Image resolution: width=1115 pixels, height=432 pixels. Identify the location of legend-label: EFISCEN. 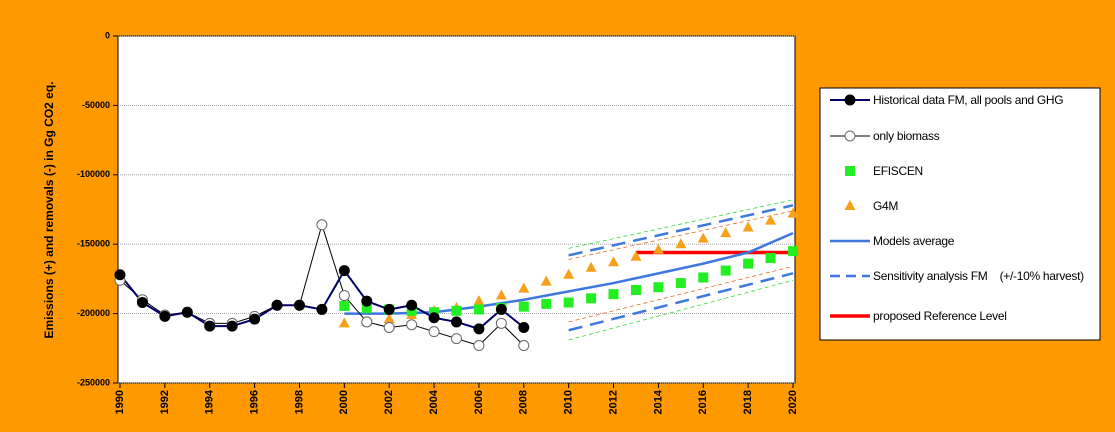
(898, 171).